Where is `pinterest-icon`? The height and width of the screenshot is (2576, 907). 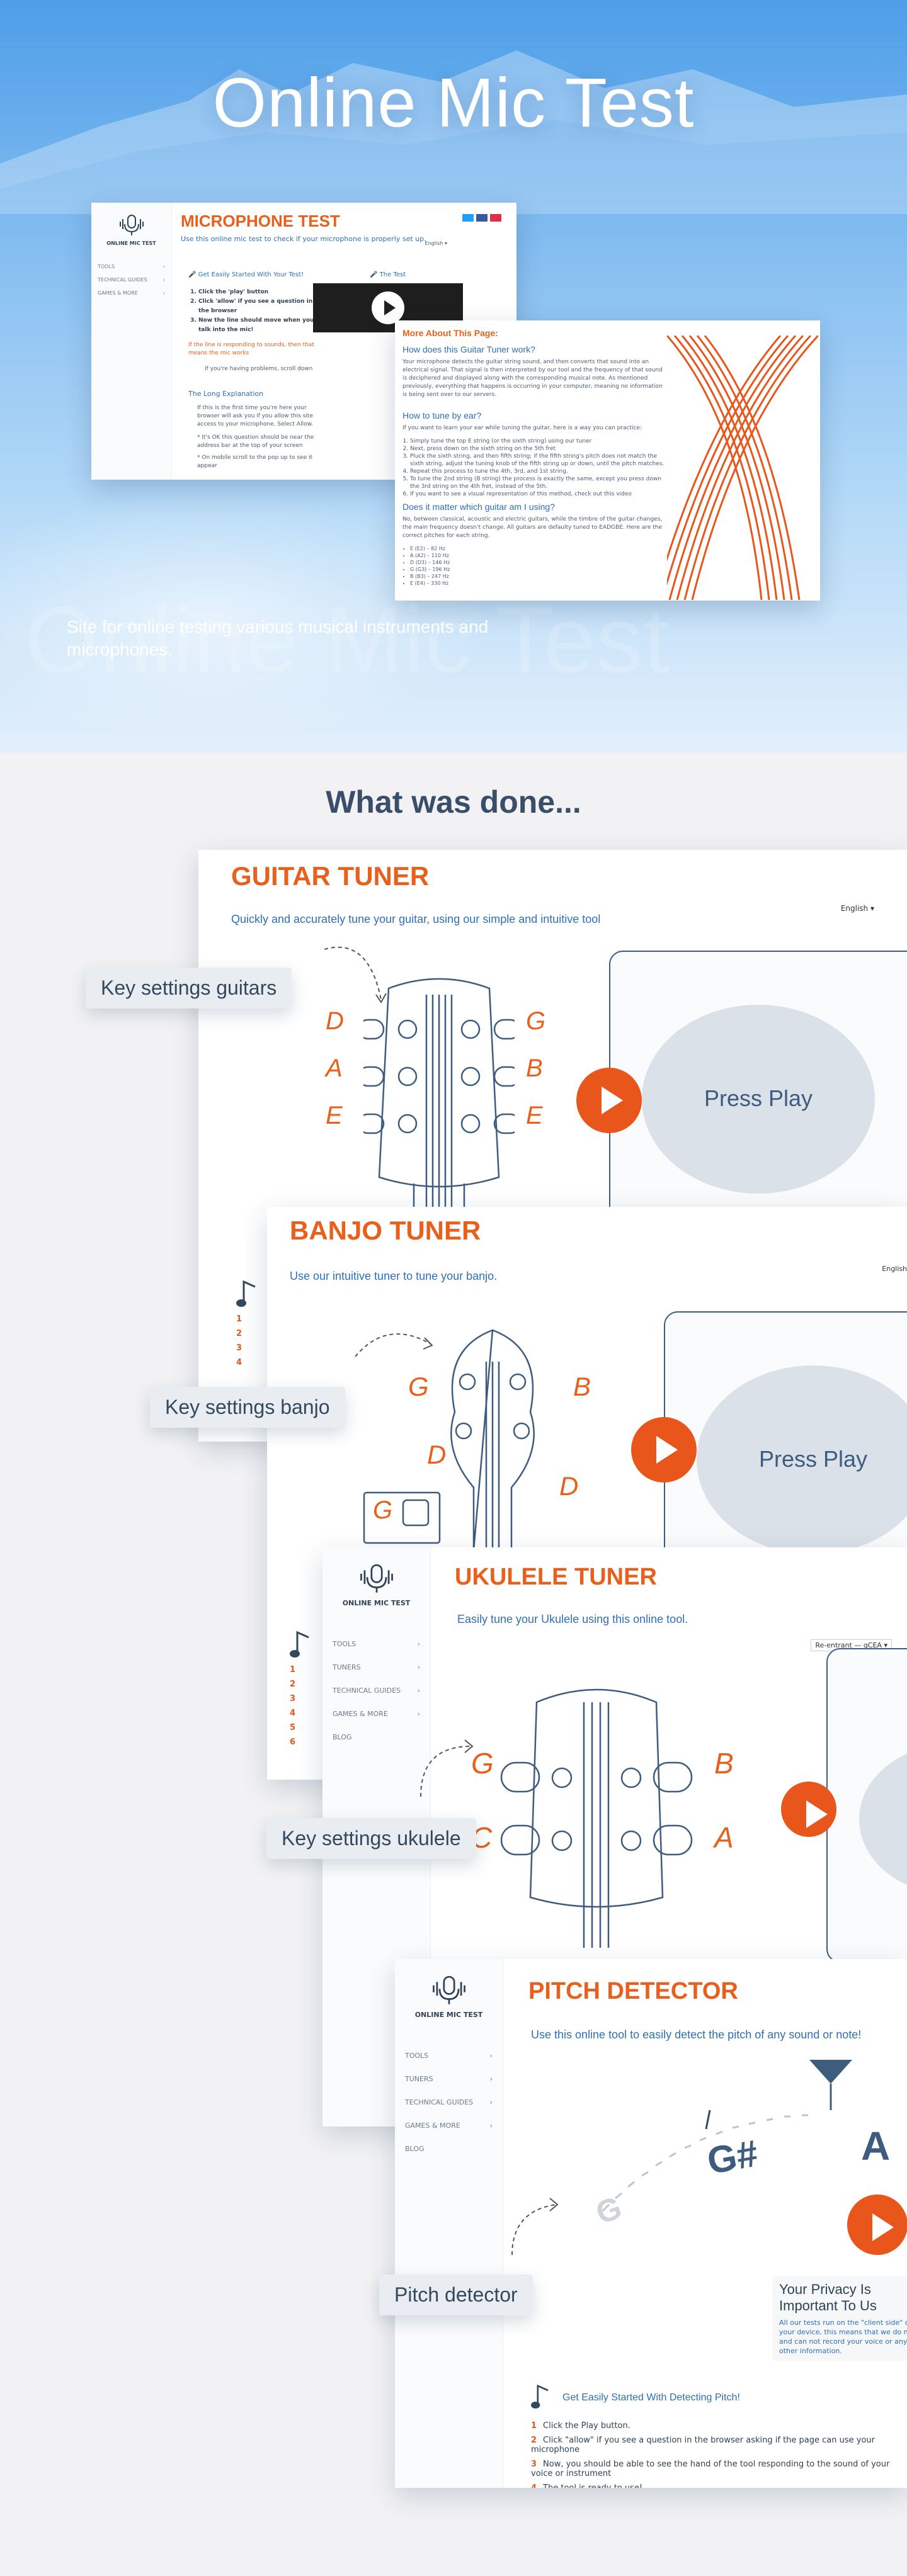 pinterest-icon is located at coordinates (495, 218).